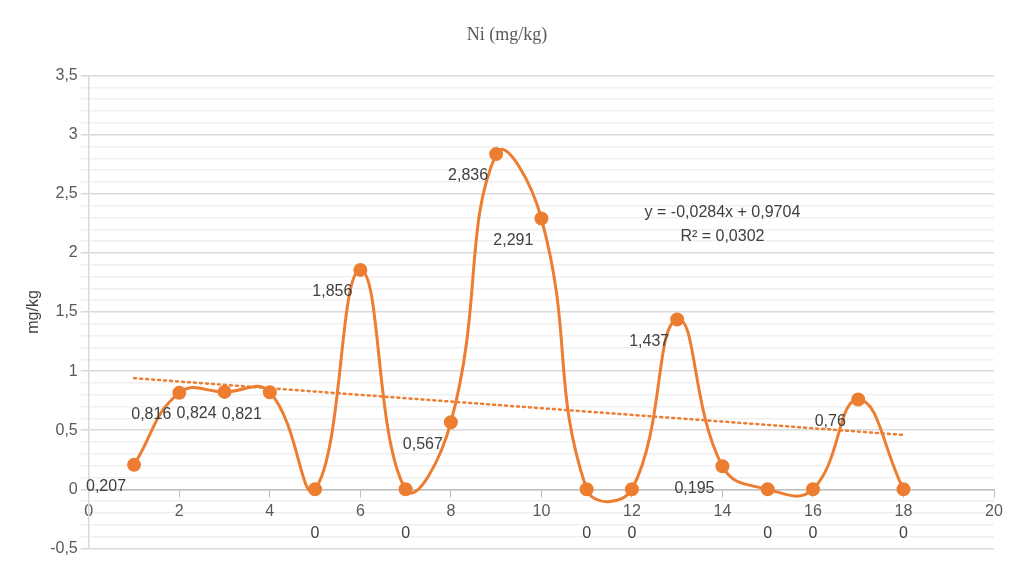 The height and width of the screenshot is (561, 1019). What do you see at coordinates (66, 193) in the screenshot?
I see `y-tick-label: 2,5` at bounding box center [66, 193].